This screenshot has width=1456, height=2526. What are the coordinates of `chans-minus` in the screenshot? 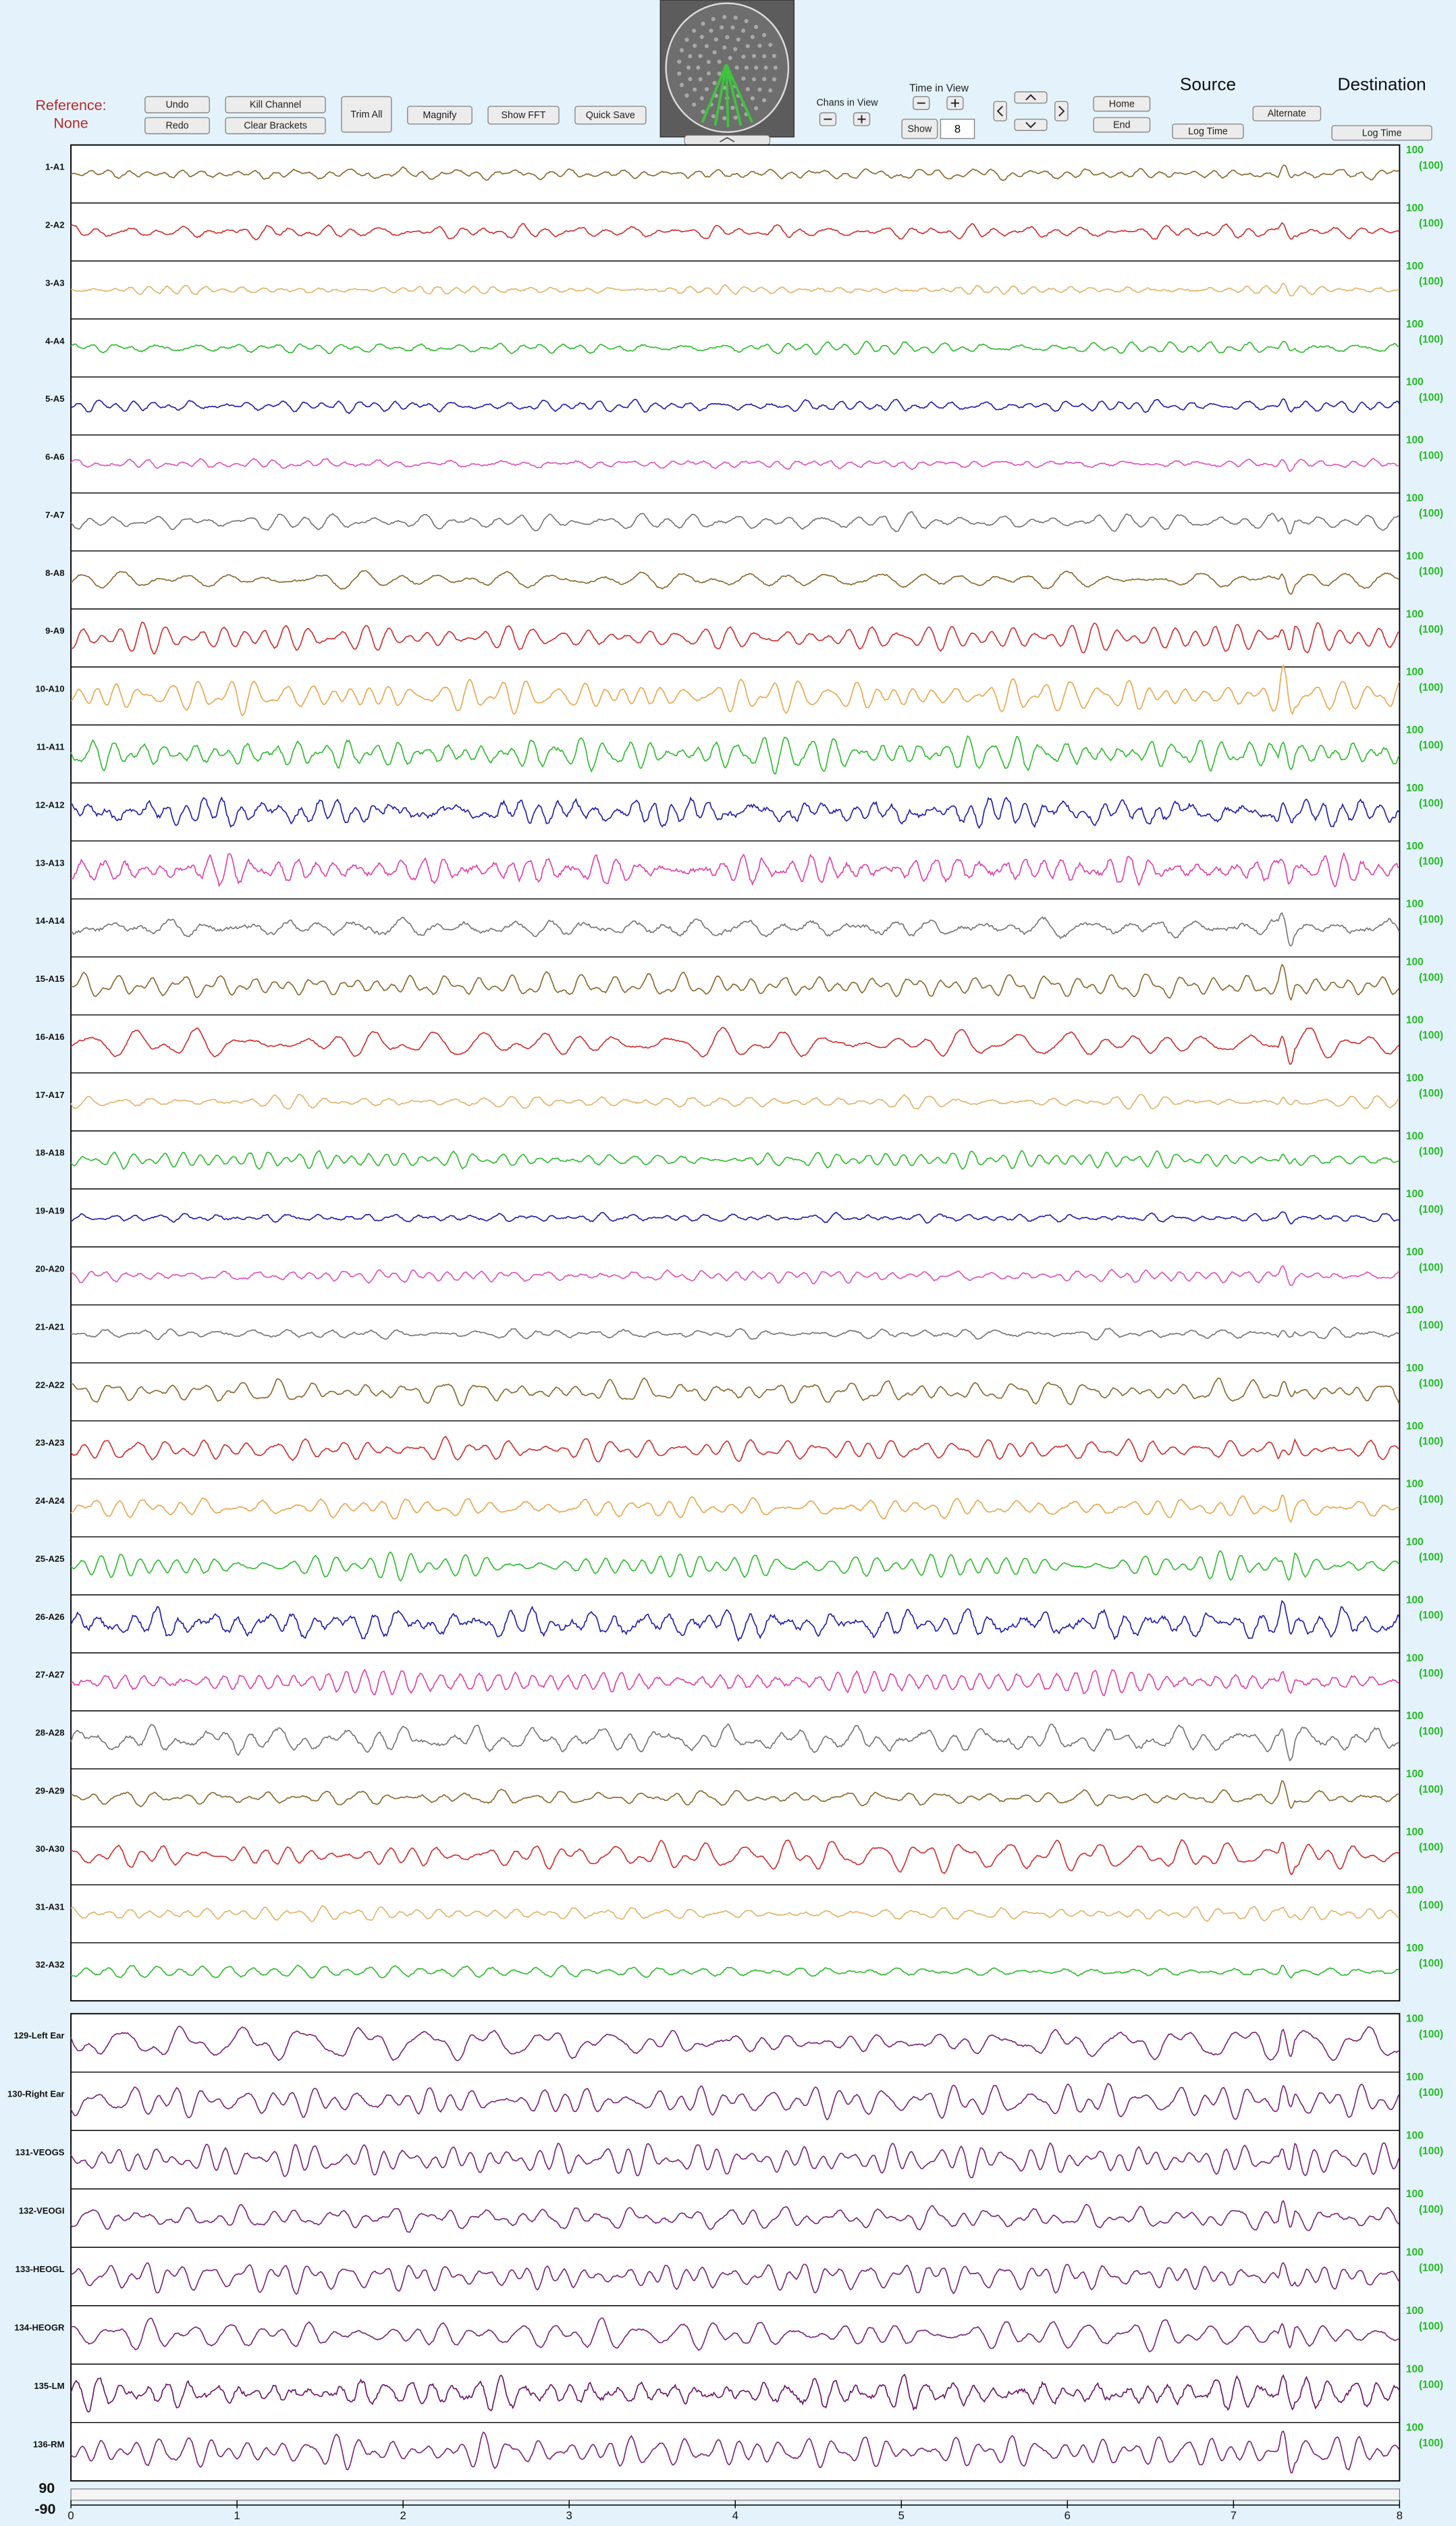 It's located at (828, 119).